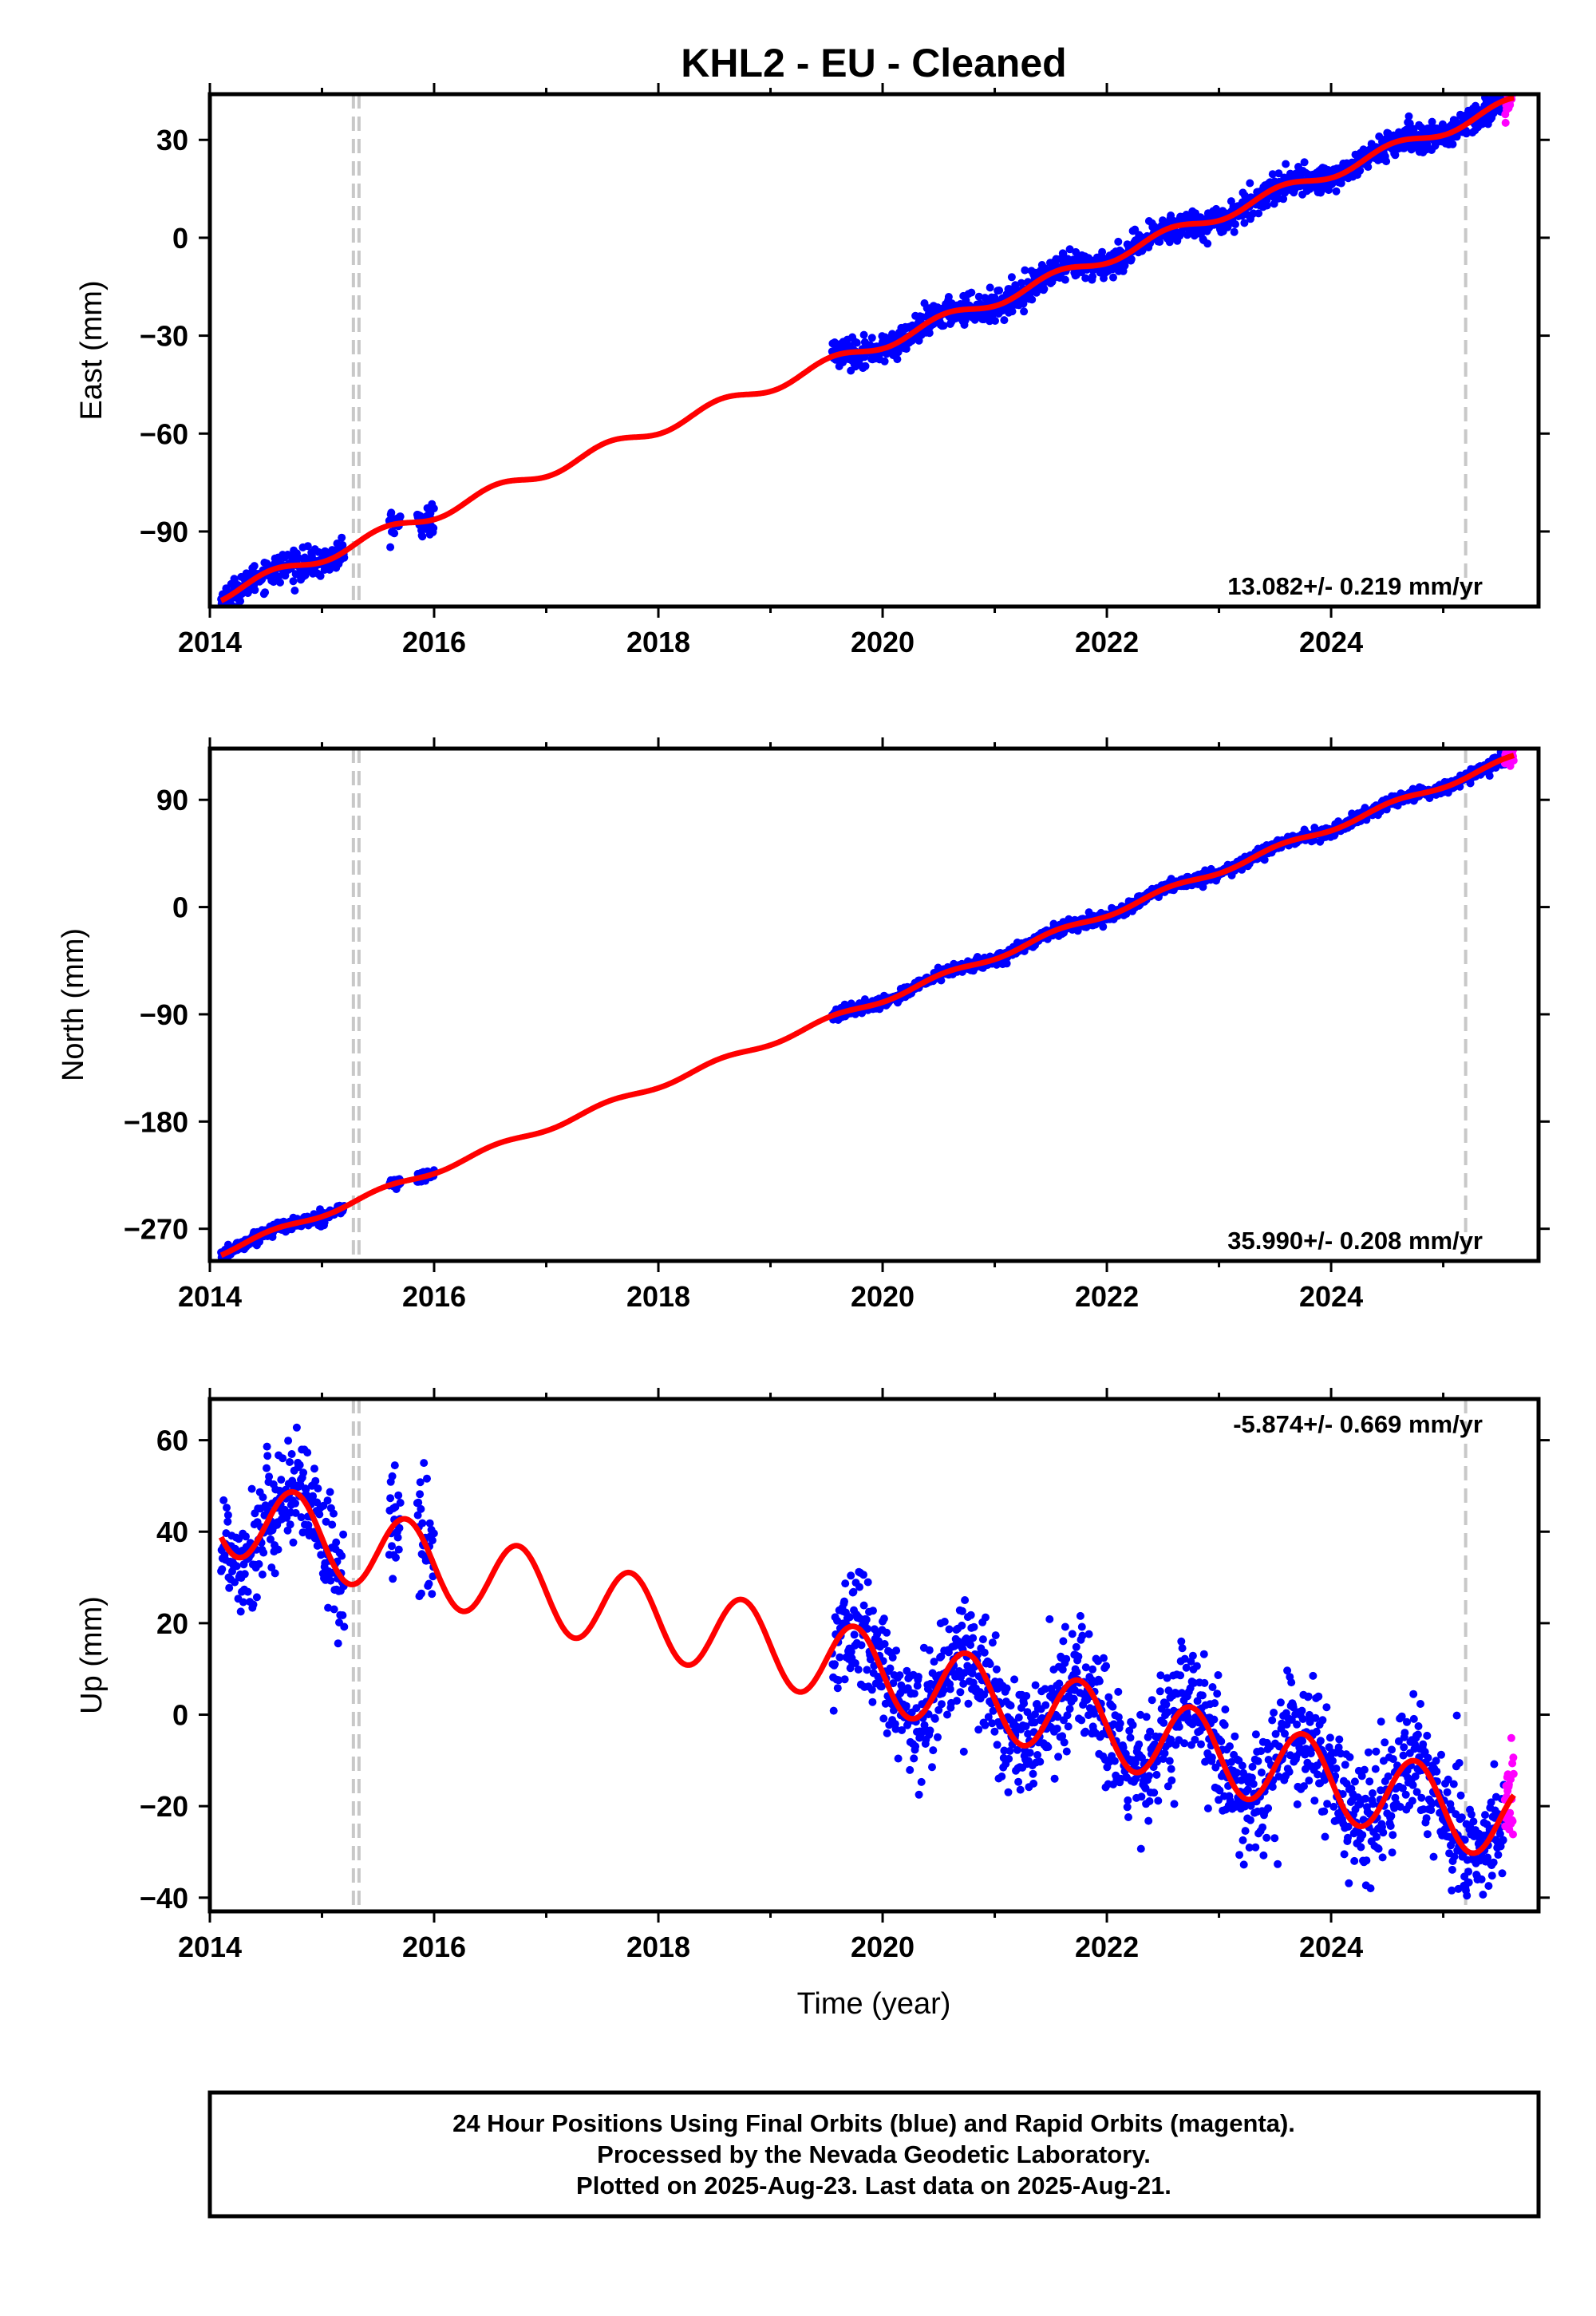 Image resolution: width=1596 pixels, height=2316 pixels. Describe the element at coordinates (1107, 1296) in the screenshot. I see `north-x-tick-label: 2022` at that location.